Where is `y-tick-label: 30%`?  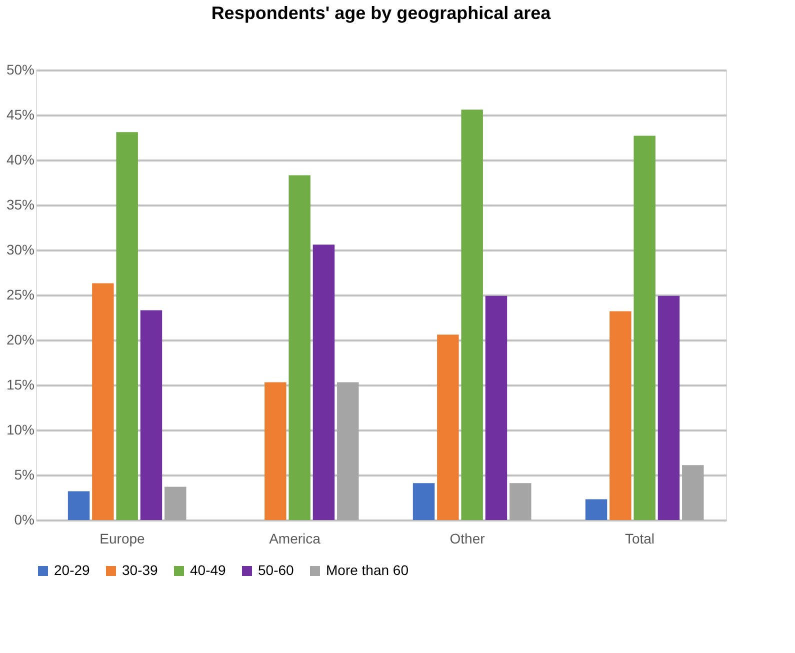 y-tick-label: 30% is located at coordinates (20, 250).